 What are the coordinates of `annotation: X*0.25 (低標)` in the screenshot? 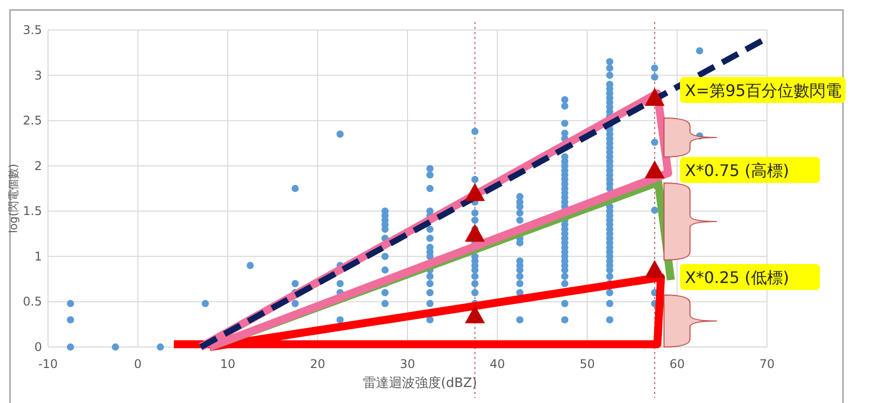 It's located at (737, 277).